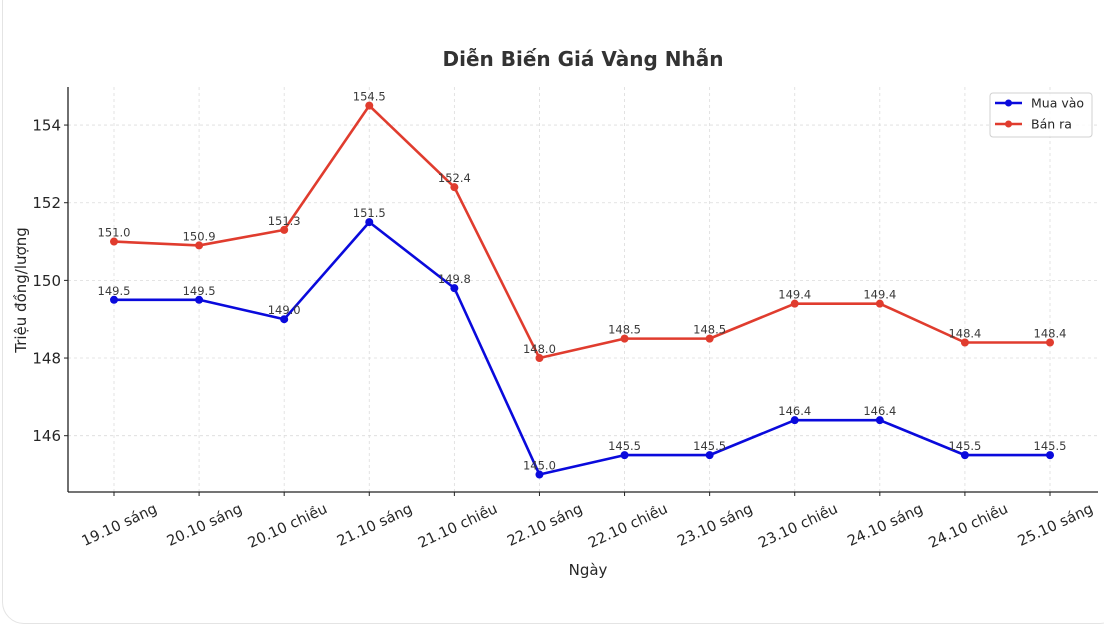  Describe the element at coordinates (1056, 525) in the screenshot. I see `x-tick-label: 25.10 sáng` at that location.